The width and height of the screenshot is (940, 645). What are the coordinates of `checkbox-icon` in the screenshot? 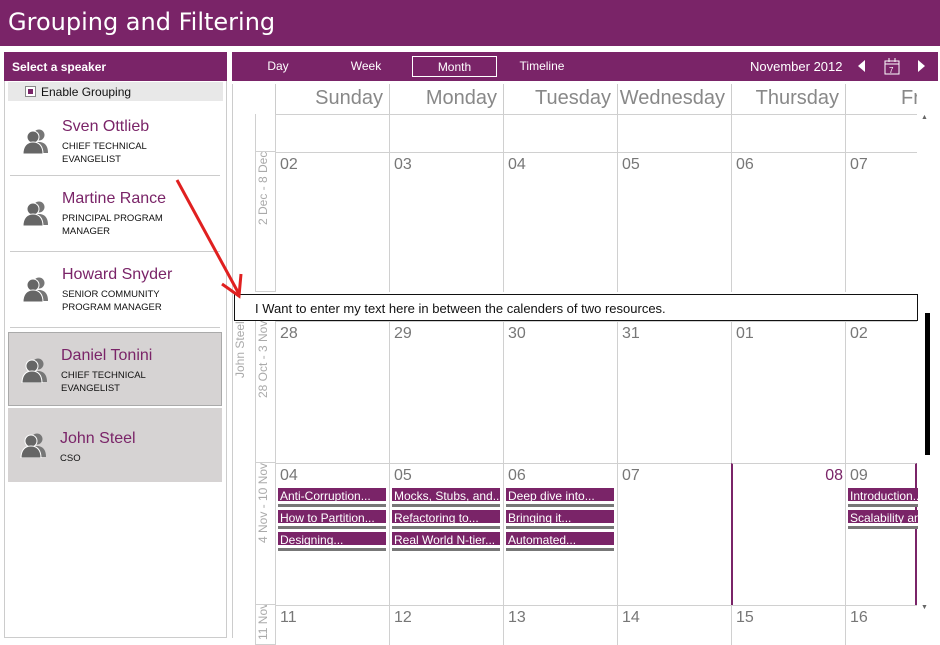 It's located at (30, 91).